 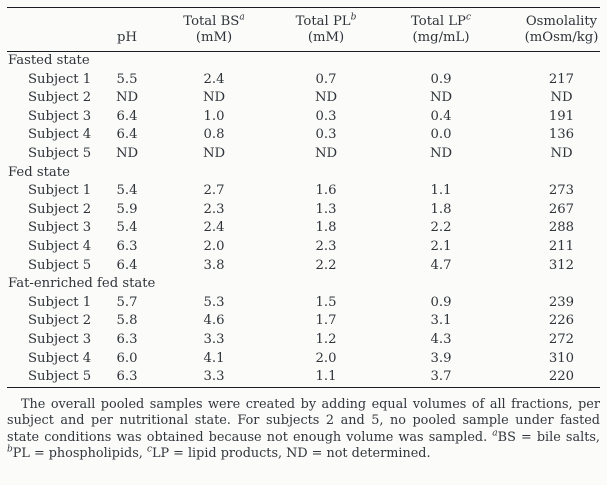 What do you see at coordinates (127, 377) in the screenshot?
I see `cell-value: 6.3` at bounding box center [127, 377].